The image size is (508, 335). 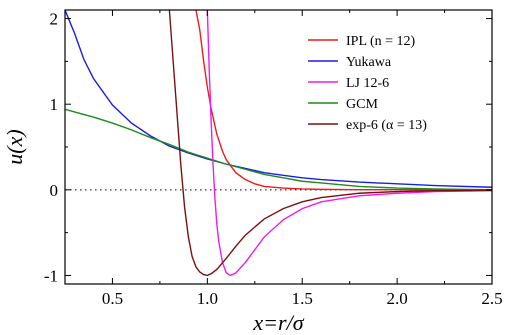 I want to click on legend-label-3: GCM, so click(x=362, y=104).